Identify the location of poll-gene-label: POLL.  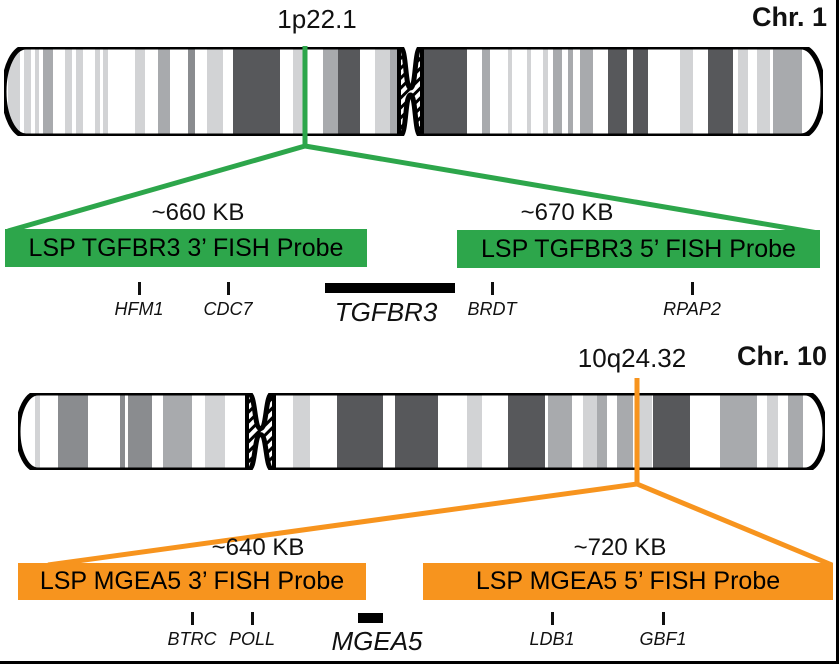
(252, 639).